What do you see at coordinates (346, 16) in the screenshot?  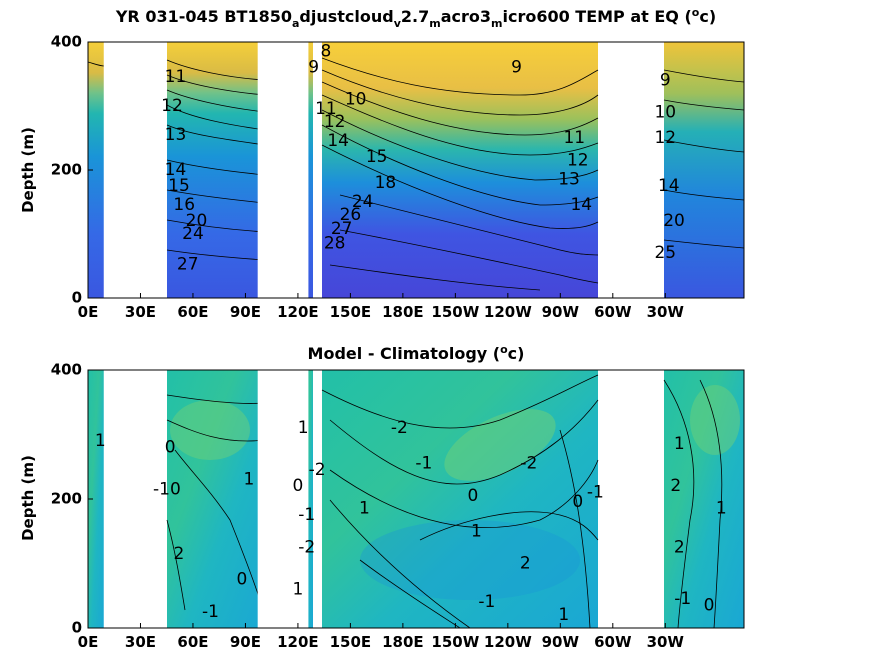 I see `top-title-part-1: djustcloud` at bounding box center [346, 16].